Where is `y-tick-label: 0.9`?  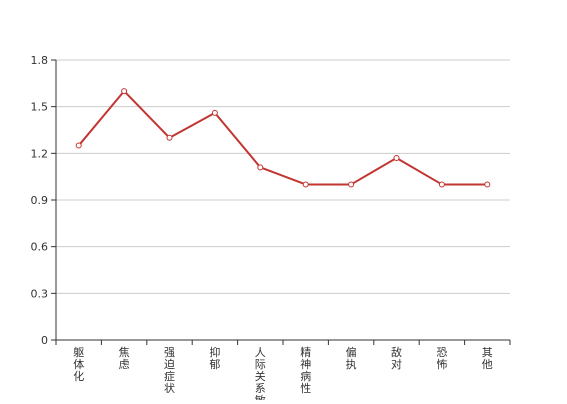
y-tick-label: 0.9 is located at coordinates (40, 200).